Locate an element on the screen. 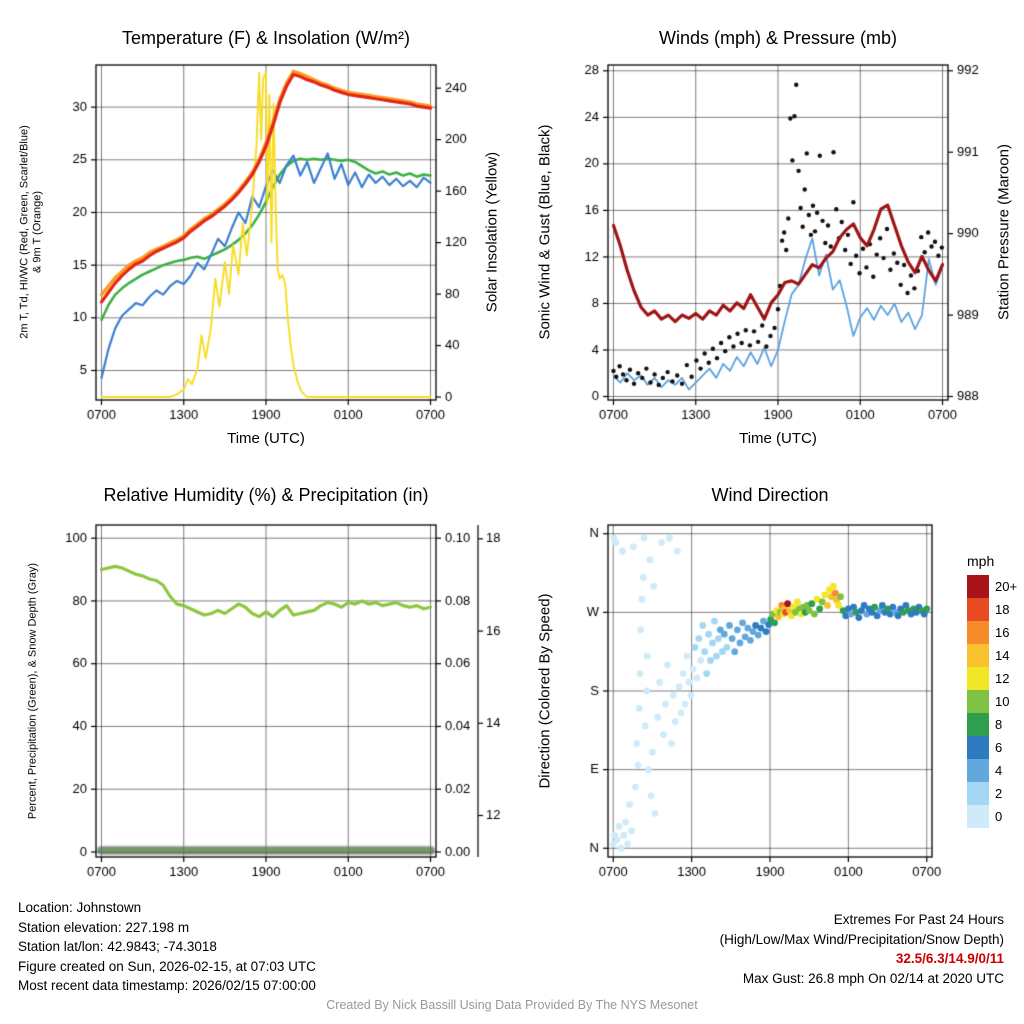 This screenshot has height=1024, width=1024. station-elevation: Station elevation: 227.198 m is located at coordinates (104, 927).